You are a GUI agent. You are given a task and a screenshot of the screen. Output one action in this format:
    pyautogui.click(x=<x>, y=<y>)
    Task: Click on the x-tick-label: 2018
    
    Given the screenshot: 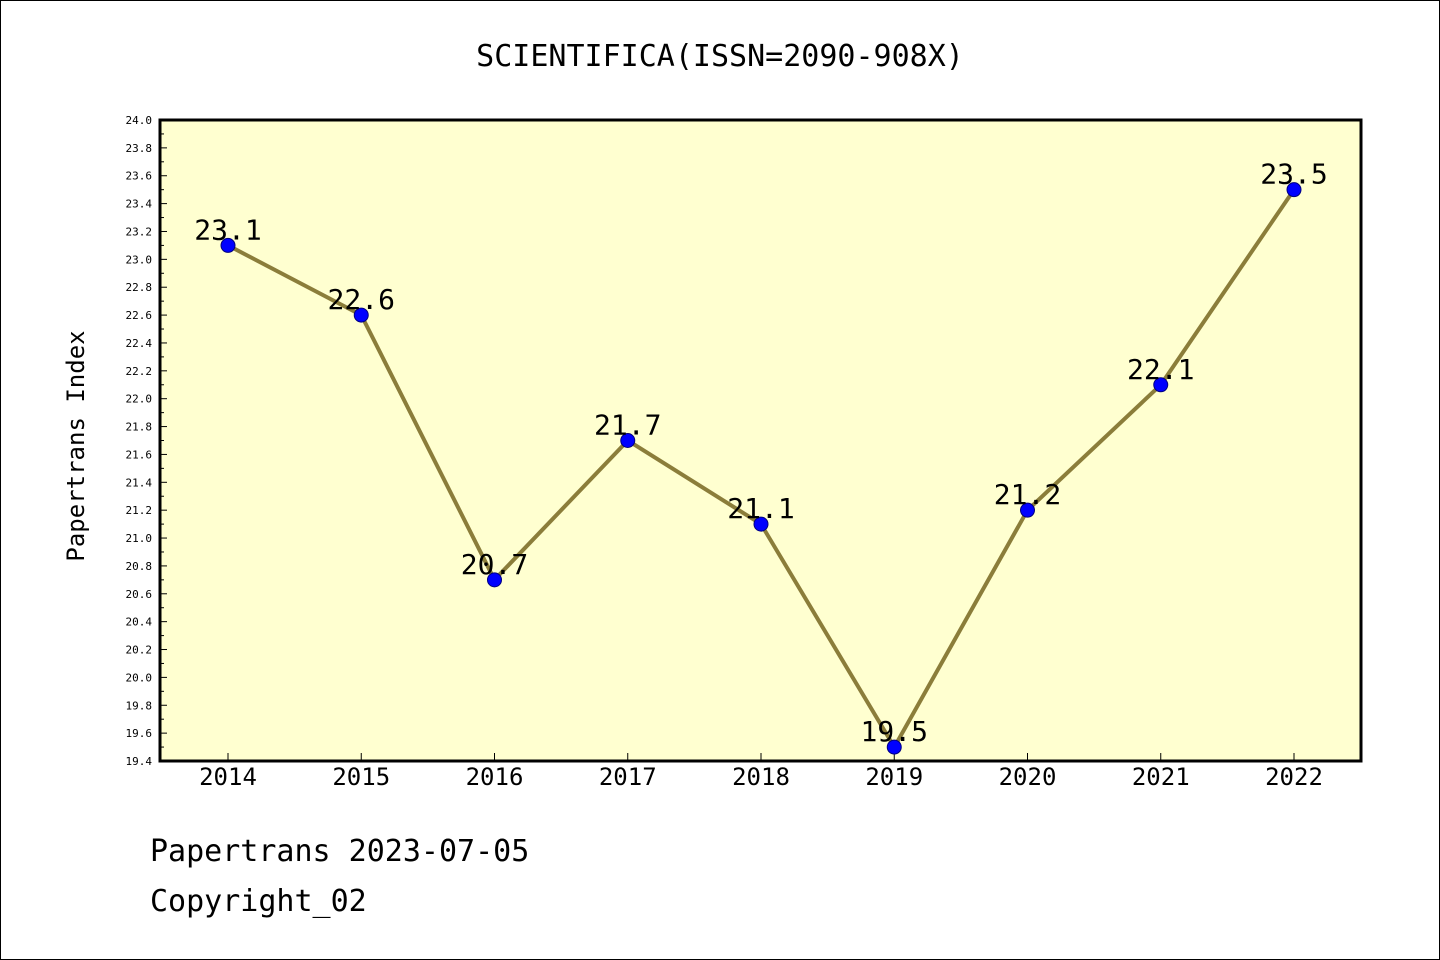 What is the action you would take?
    pyautogui.click(x=761, y=777)
    